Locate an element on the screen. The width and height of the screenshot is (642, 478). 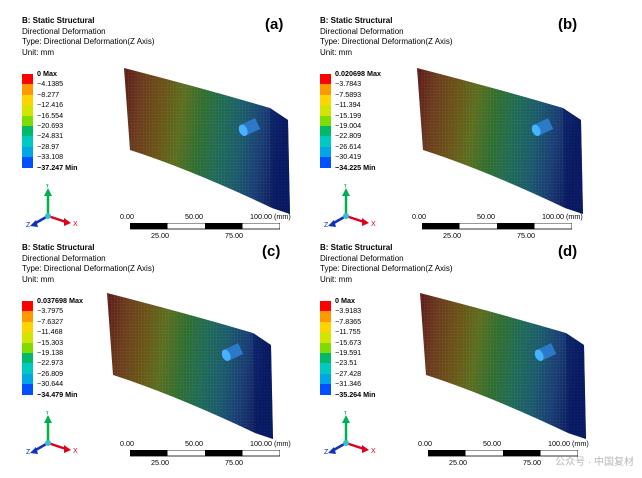
legend-value: −15.673 is located at coordinates (348, 342).